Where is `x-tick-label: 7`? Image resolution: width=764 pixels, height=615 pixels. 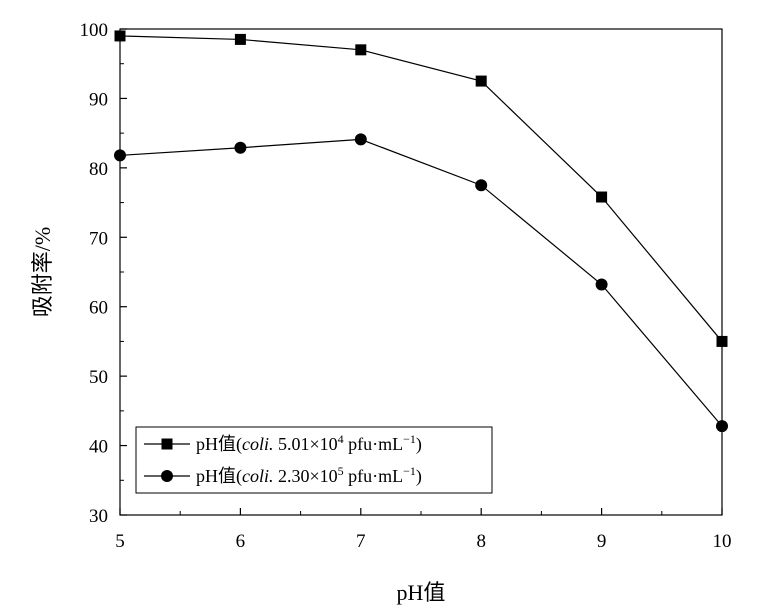
x-tick-label: 7 is located at coordinates (361, 541).